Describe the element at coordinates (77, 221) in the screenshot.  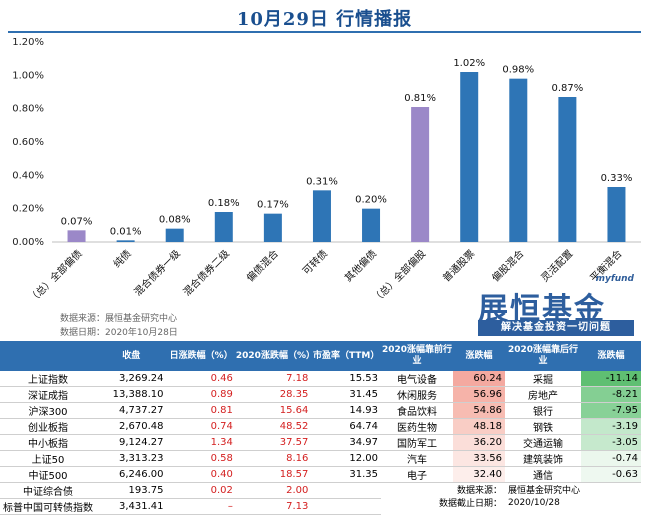
I see `data-label: 0.07%` at that location.